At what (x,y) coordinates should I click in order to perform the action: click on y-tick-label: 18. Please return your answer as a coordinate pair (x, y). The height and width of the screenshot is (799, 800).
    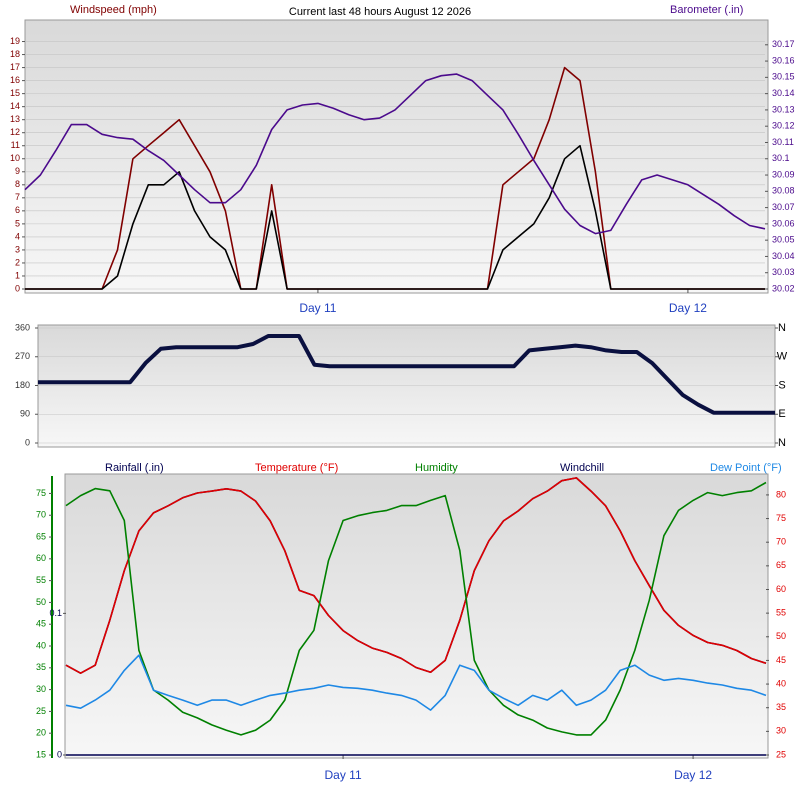
    Looking at the image, I should click on (15, 54).